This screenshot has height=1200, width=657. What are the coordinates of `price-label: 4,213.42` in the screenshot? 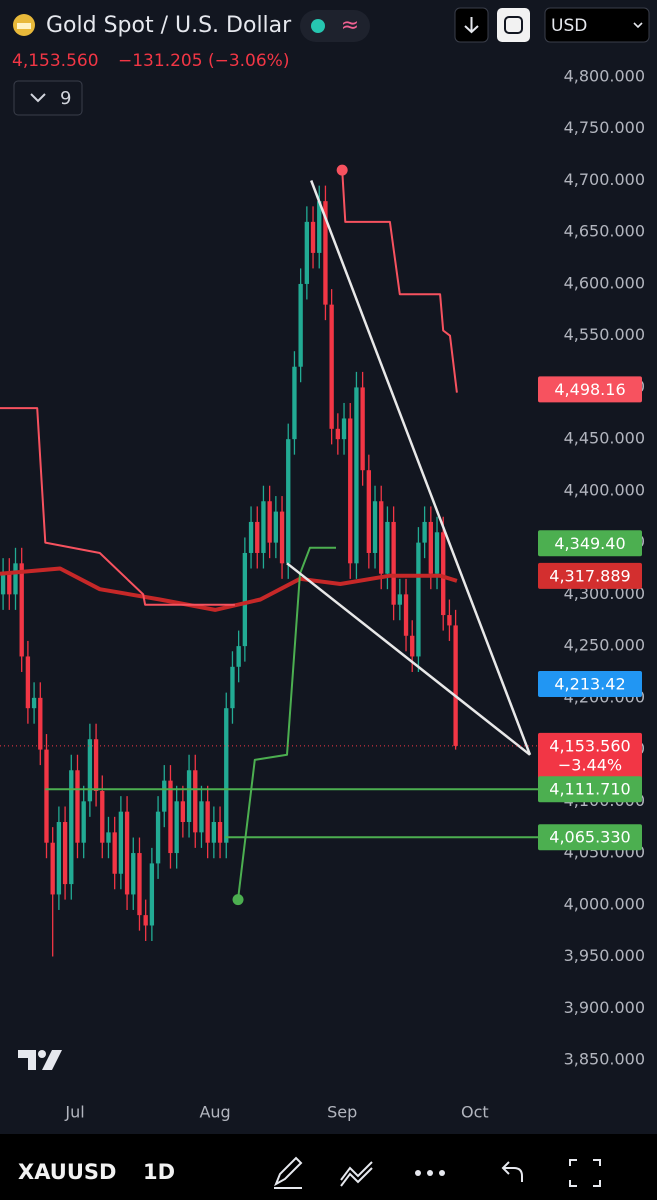 It's located at (589, 683).